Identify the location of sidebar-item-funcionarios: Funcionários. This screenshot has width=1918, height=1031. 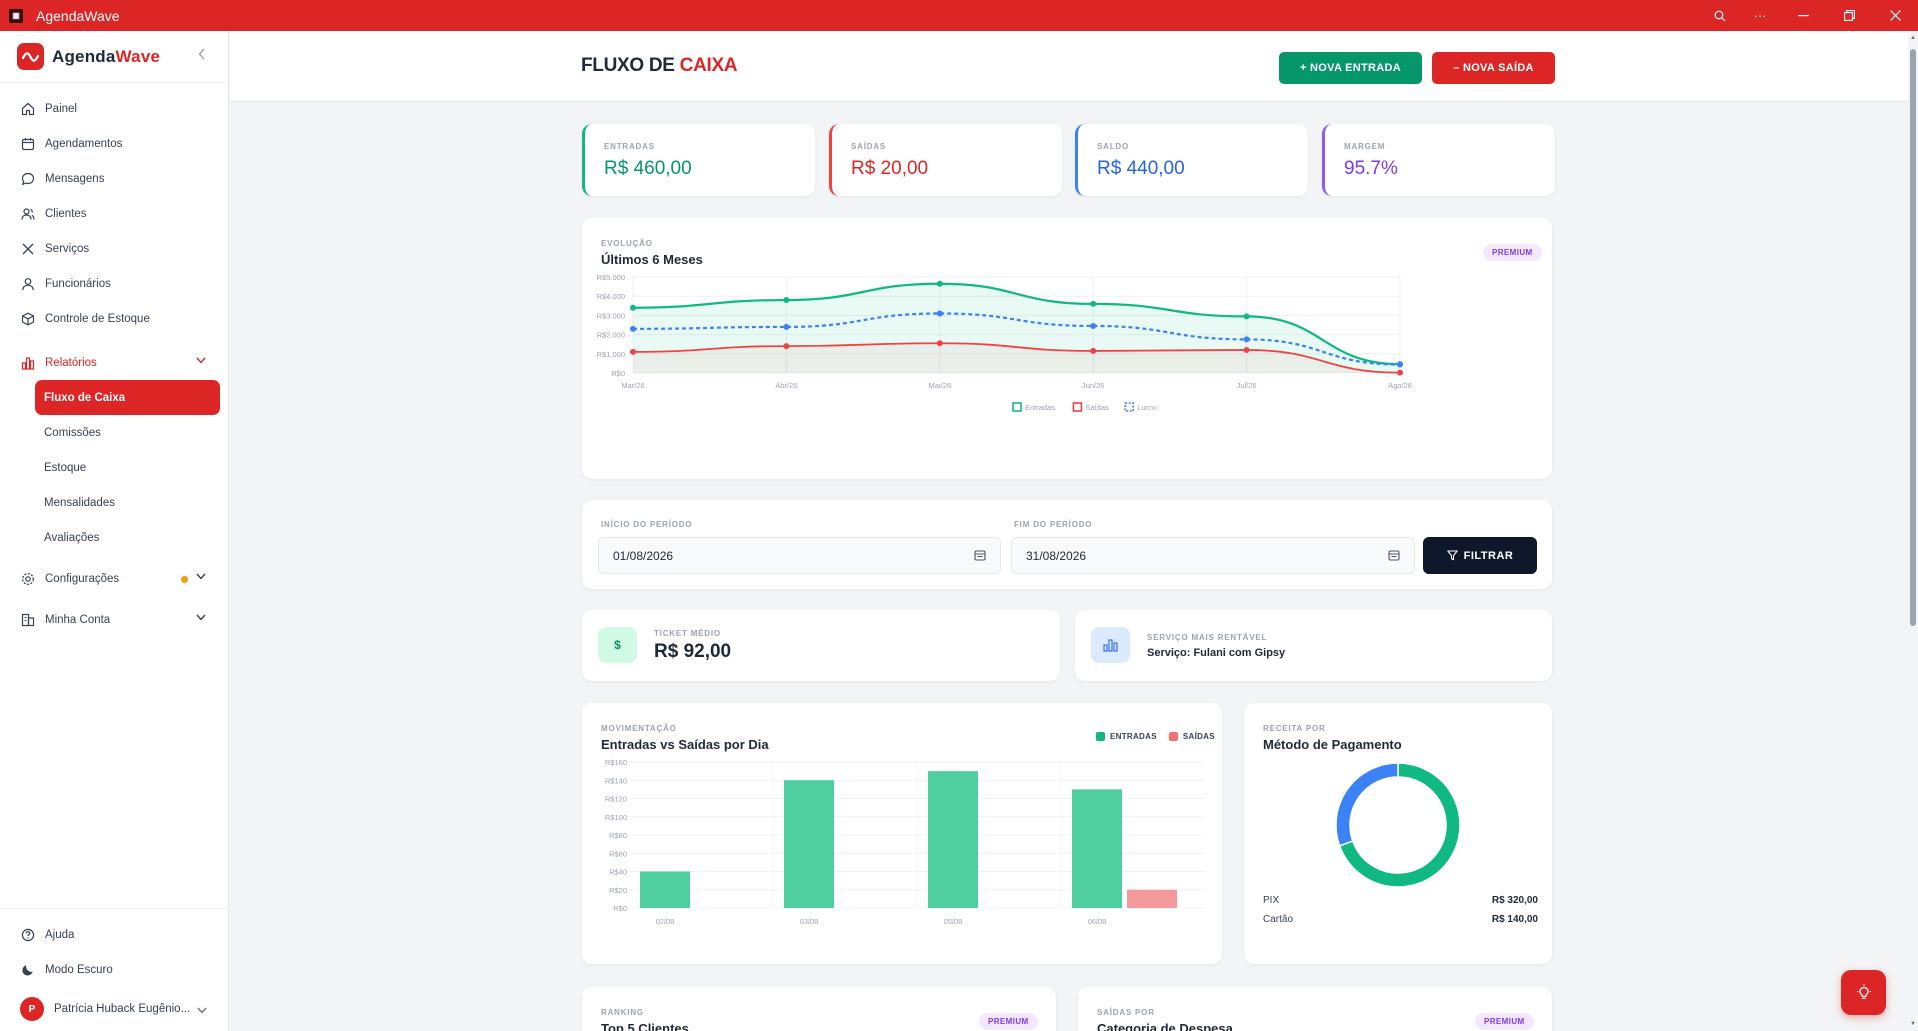
(114, 283).